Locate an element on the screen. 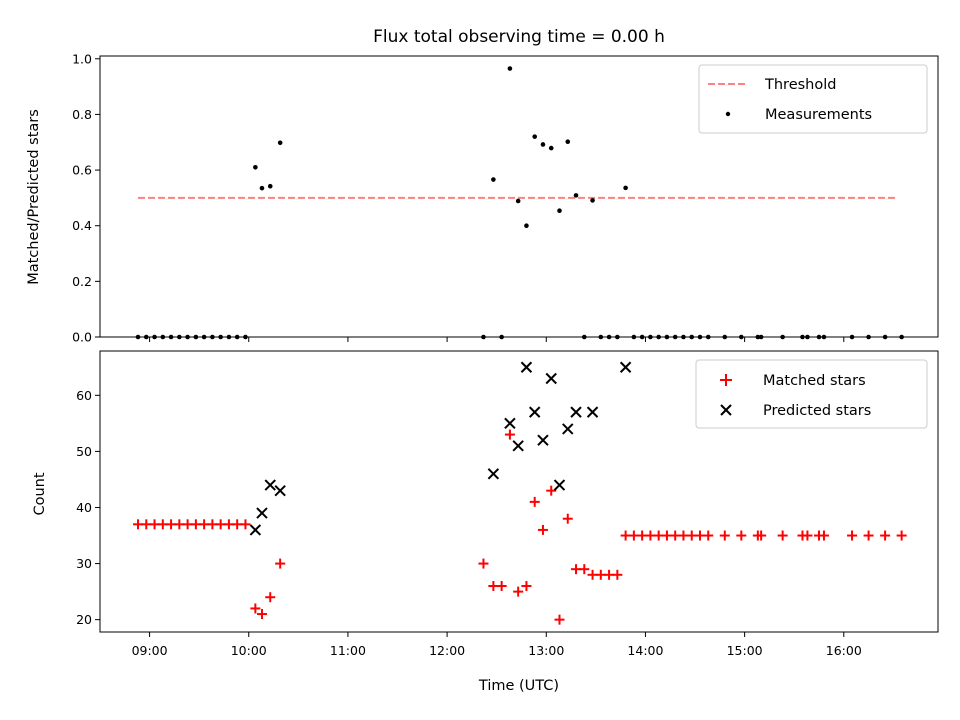  bottom-y-tick-label: 30 is located at coordinates (84, 563).